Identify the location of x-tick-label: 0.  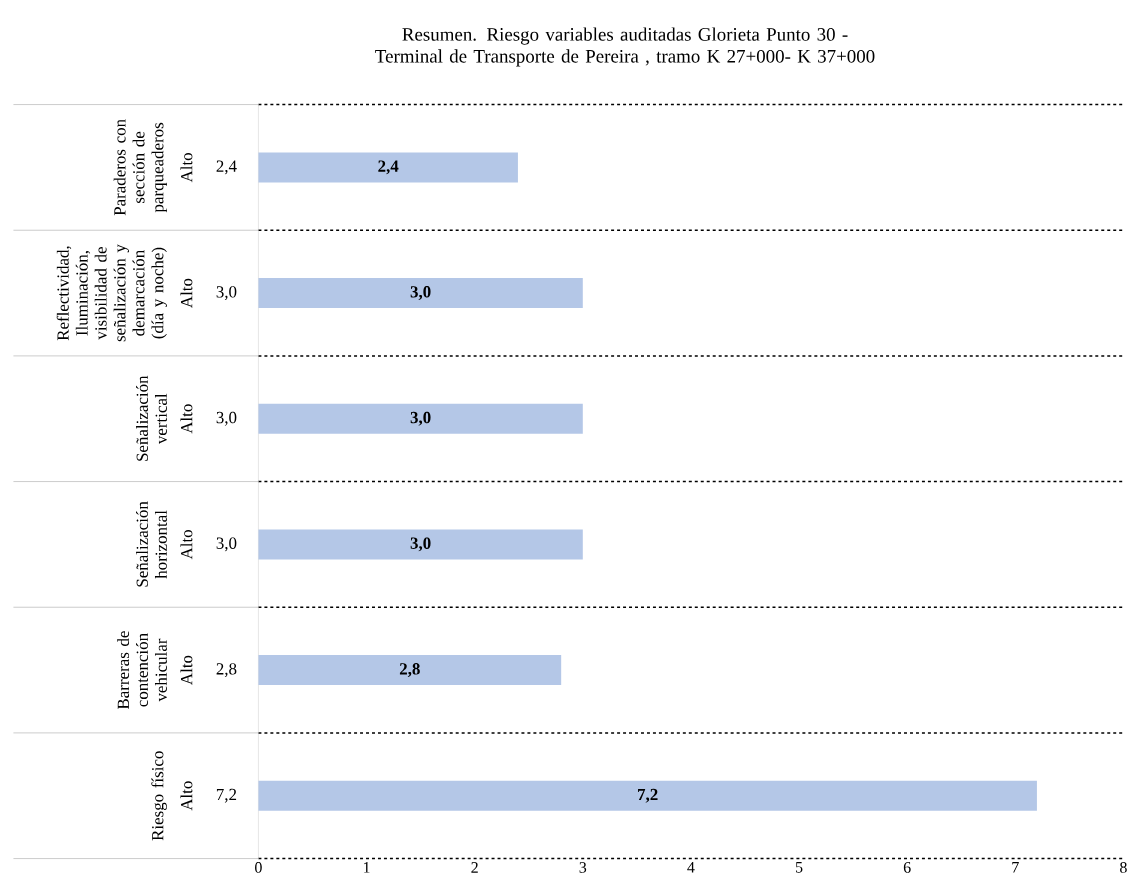
(258, 867).